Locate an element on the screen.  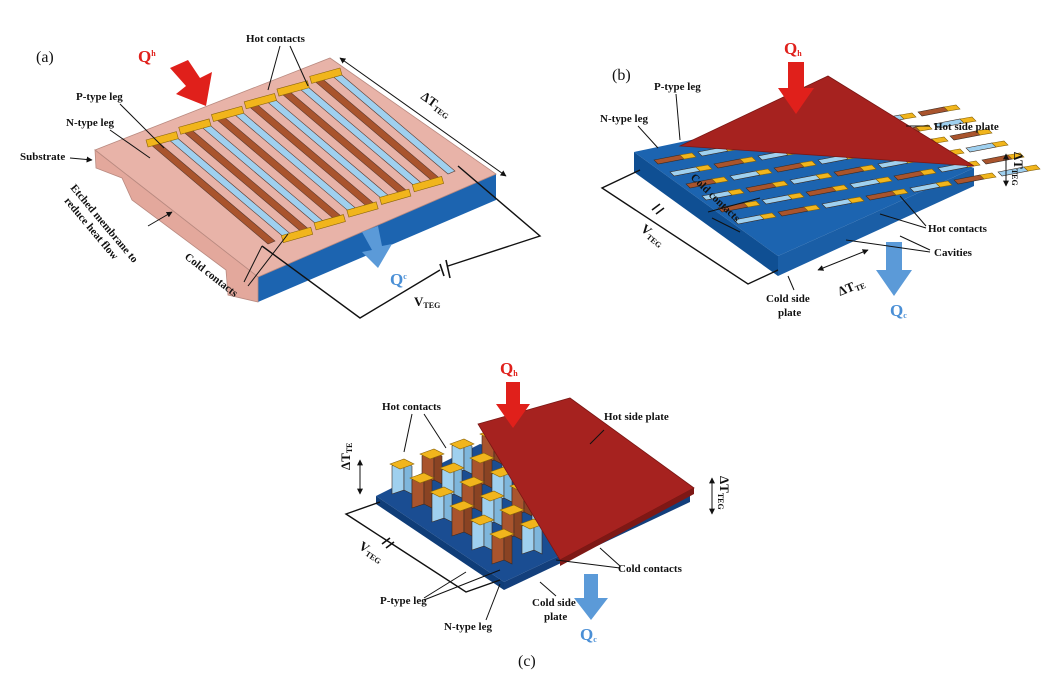
panel-b-cold-side-plate-lead is located at coordinates (791, 283).